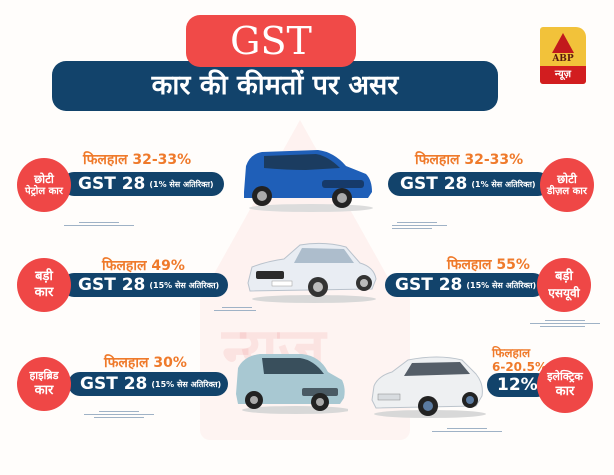  Describe the element at coordinates (469, 160) in the screenshot. I see `current-rate-small-diesel: फिलहाल 32-33%` at that location.